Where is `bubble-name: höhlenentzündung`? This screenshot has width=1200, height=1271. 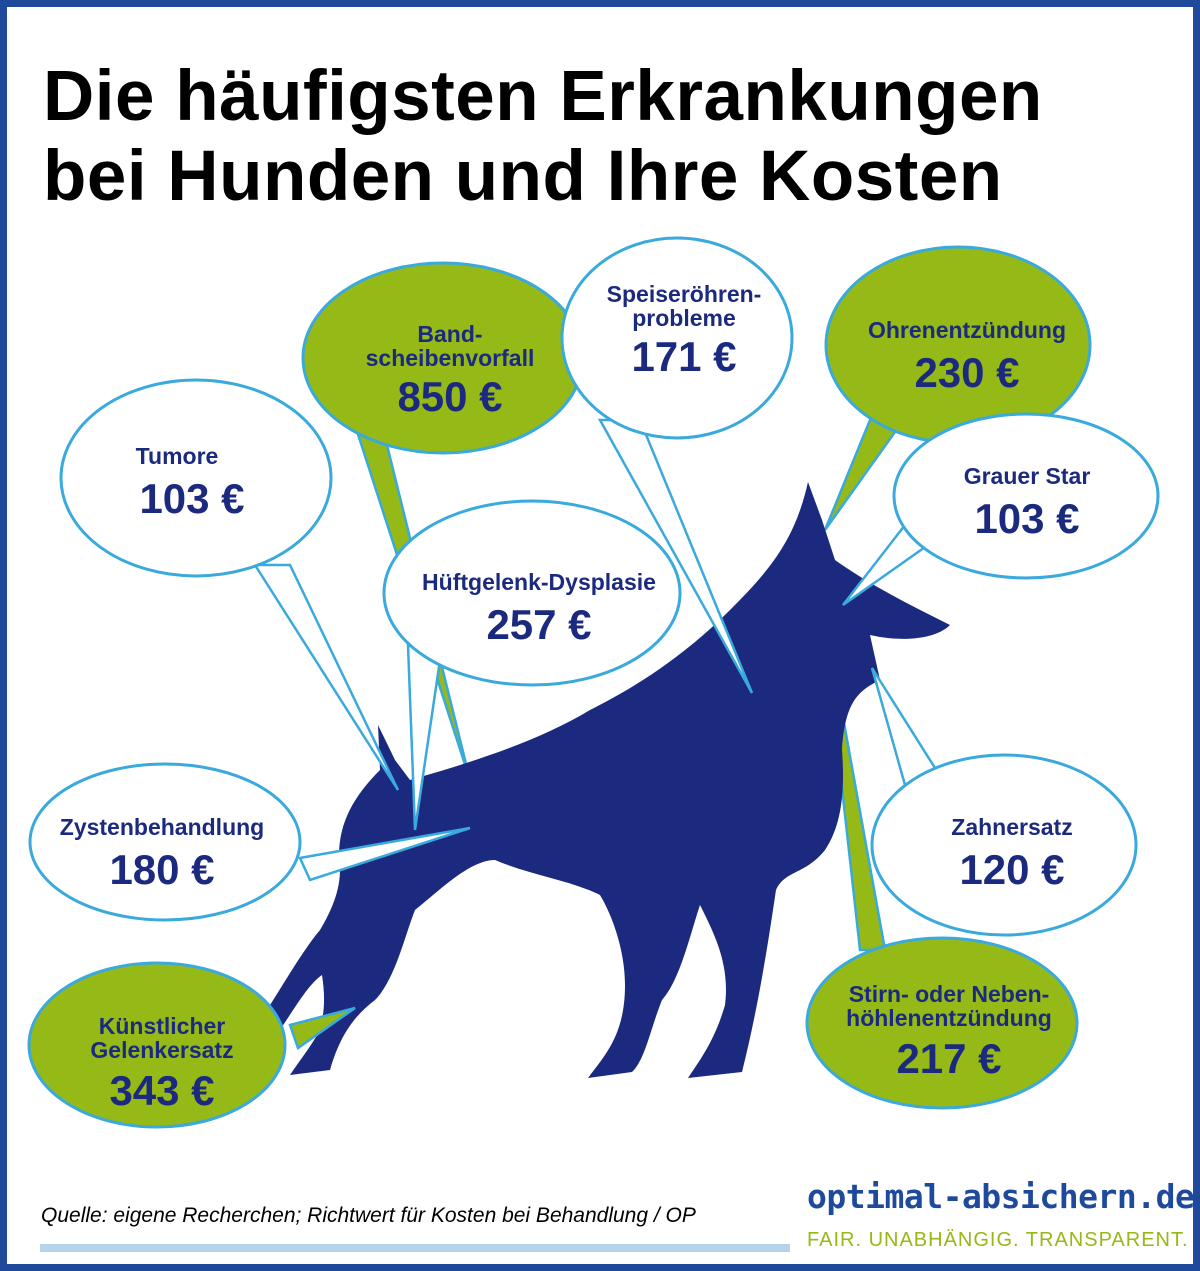
bubble-name: höhlenentzündung is located at coordinates (949, 1018).